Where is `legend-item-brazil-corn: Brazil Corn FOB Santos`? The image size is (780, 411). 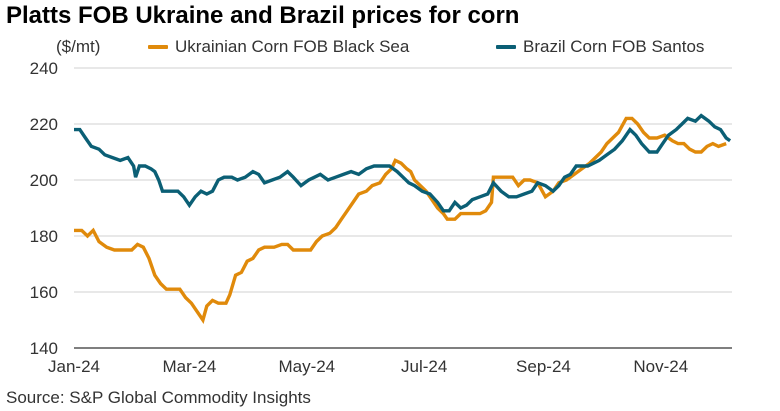
legend-item-brazil-corn: Brazil Corn FOB Santos is located at coordinates (600, 47).